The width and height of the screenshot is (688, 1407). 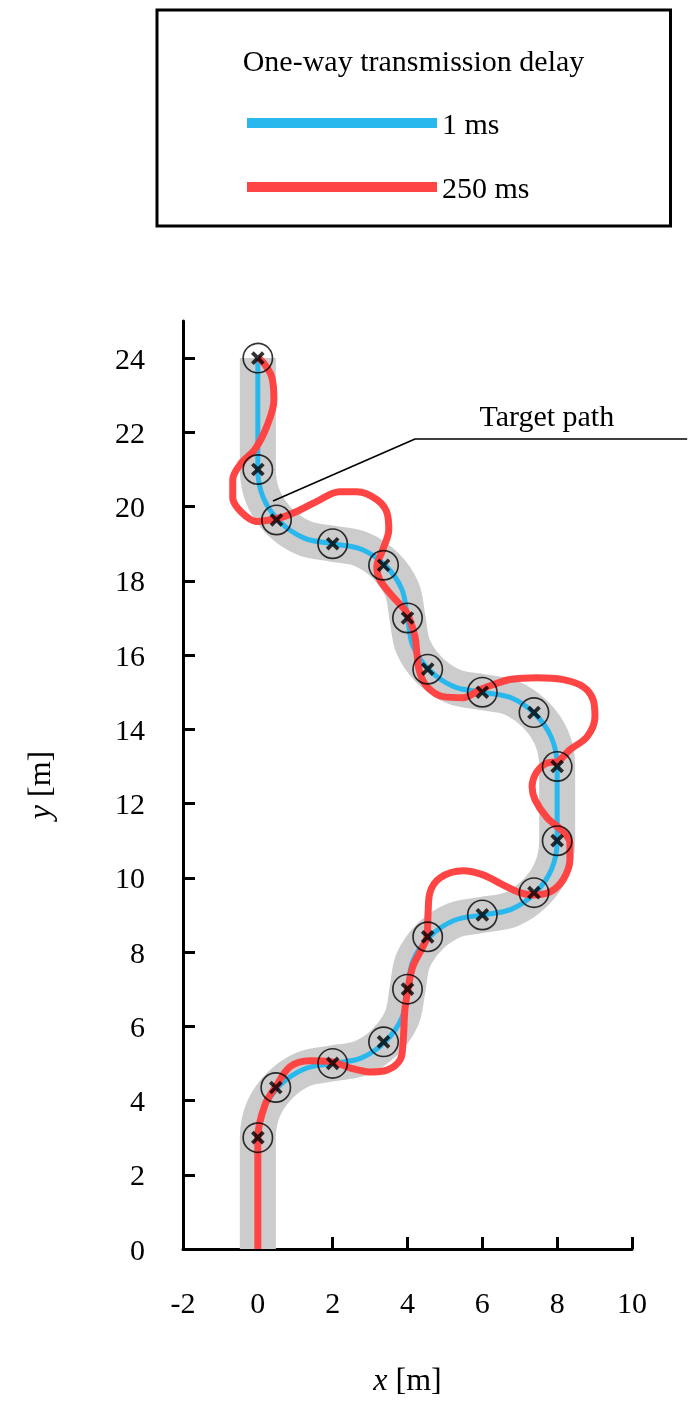 What do you see at coordinates (130, 358) in the screenshot?
I see `y-tick-label: 24` at bounding box center [130, 358].